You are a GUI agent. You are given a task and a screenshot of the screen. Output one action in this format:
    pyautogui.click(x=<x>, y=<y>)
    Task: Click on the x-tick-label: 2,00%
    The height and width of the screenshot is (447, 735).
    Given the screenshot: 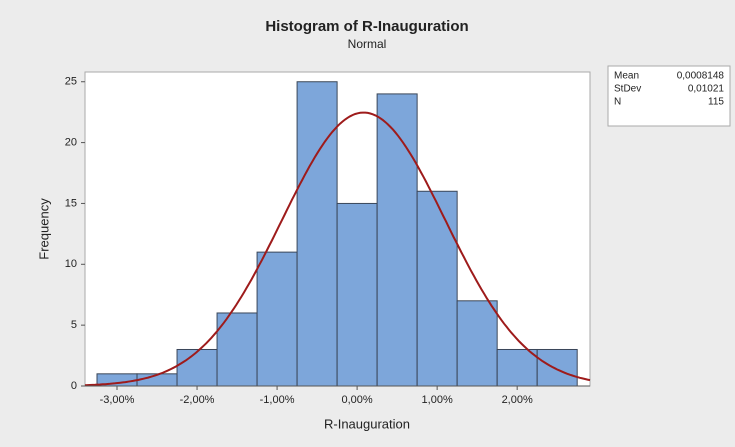 What is the action you would take?
    pyautogui.click(x=517, y=400)
    